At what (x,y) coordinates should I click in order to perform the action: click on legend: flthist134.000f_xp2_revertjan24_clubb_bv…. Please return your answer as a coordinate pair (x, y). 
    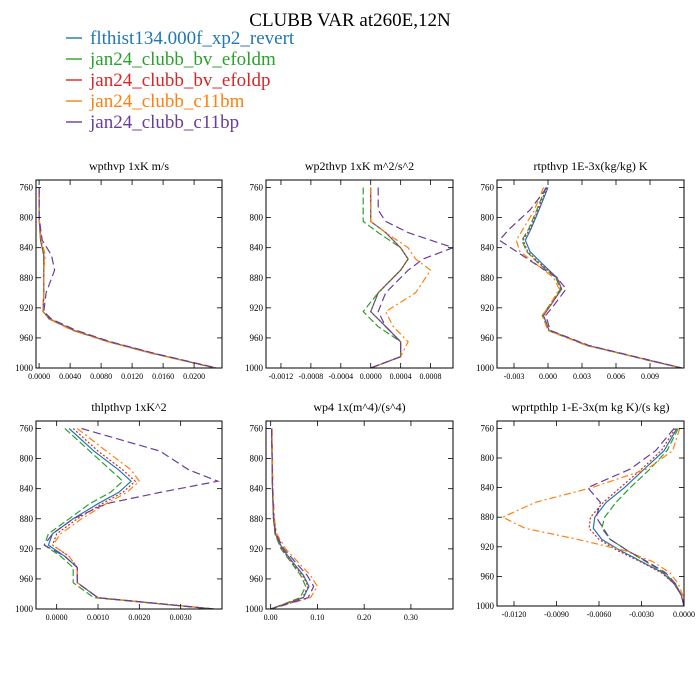
    Looking at the image, I should click on (180, 80).